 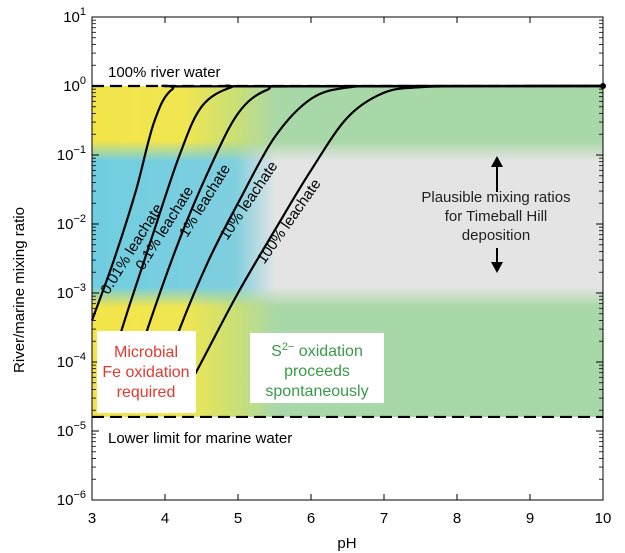 I want to click on marine-limit-label: Lower limit for marine water, so click(x=200, y=438).